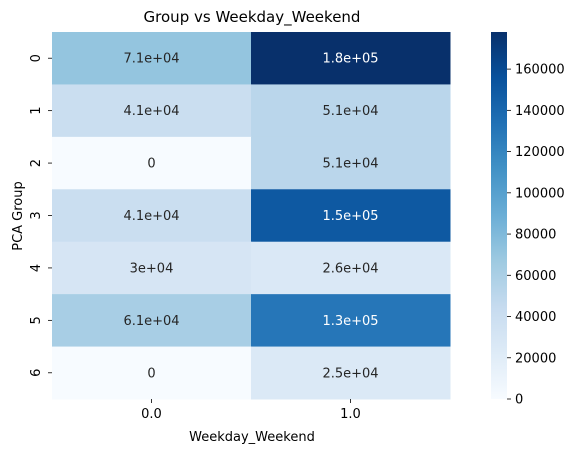  I want to click on cell-annotation: 2.6e+04, so click(350, 268).